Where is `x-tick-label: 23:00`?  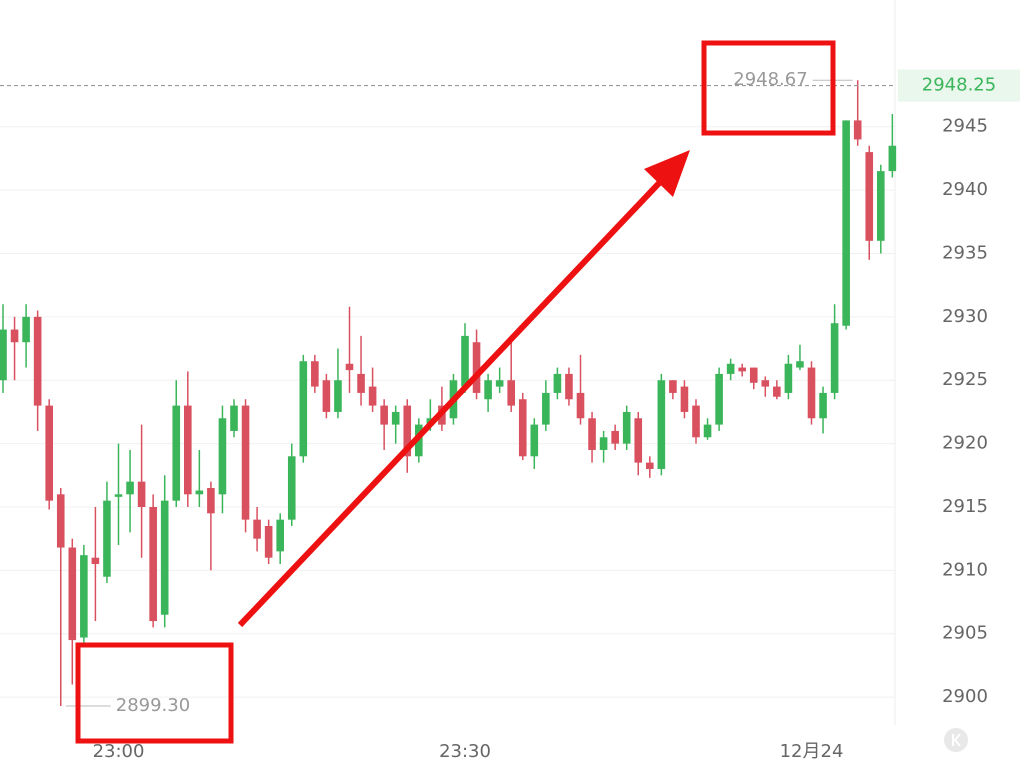 x-tick-label: 23:00 is located at coordinates (119, 751).